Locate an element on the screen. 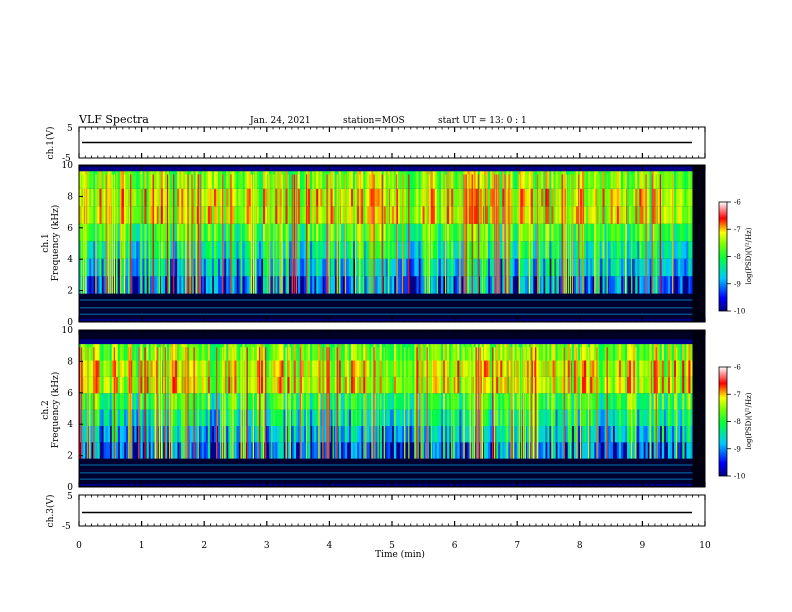 The height and width of the screenshot is (612, 792). start-time-label: start UT = 13: 0 : 1 is located at coordinates (482, 121).